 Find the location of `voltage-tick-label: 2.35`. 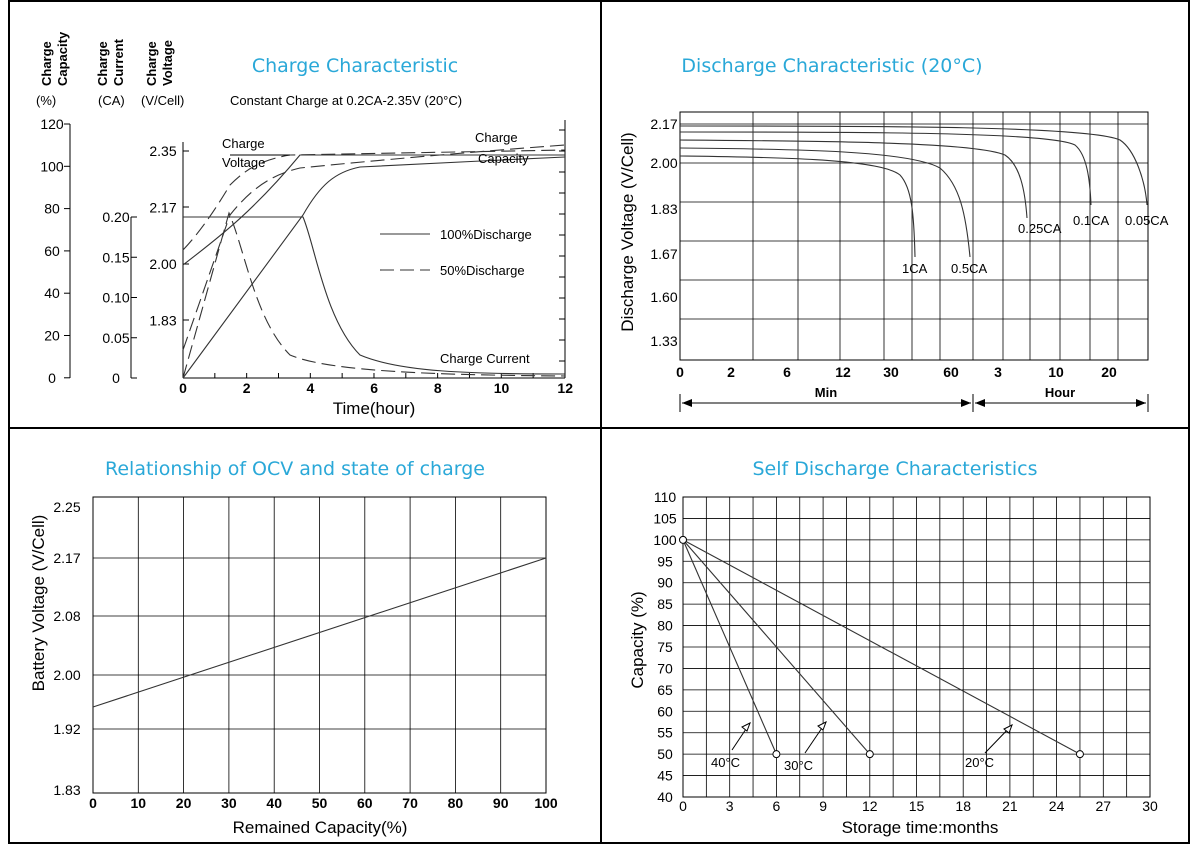

voltage-tick-label: 2.35 is located at coordinates (162, 151).